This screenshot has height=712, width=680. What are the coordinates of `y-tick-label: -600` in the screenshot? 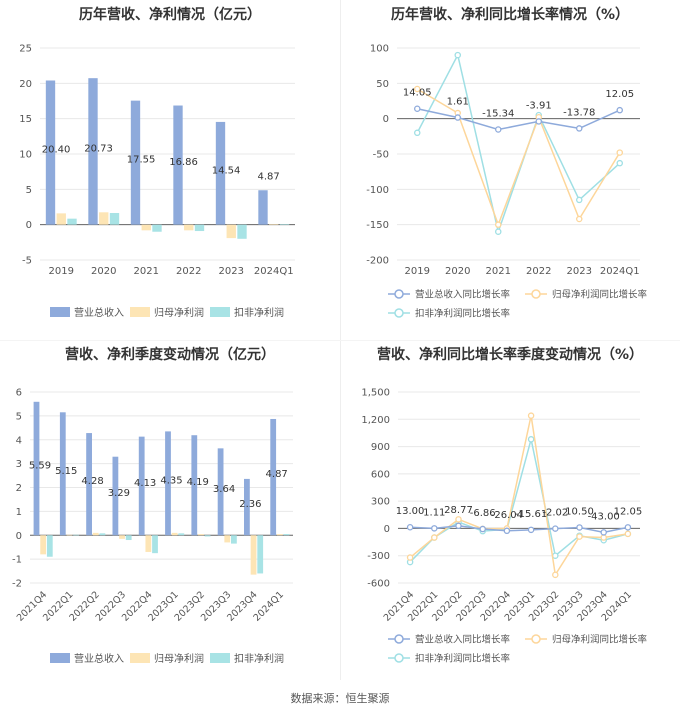 It's located at (378, 584).